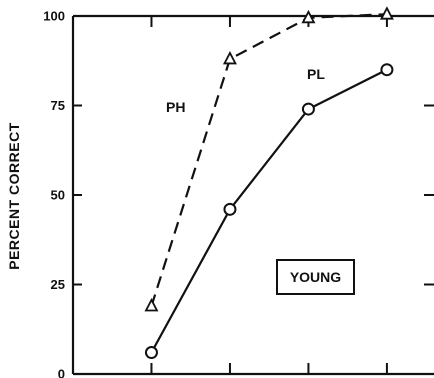 The image size is (434, 378). What do you see at coordinates (58, 195) in the screenshot?
I see `y-tick-label: 50` at bounding box center [58, 195].